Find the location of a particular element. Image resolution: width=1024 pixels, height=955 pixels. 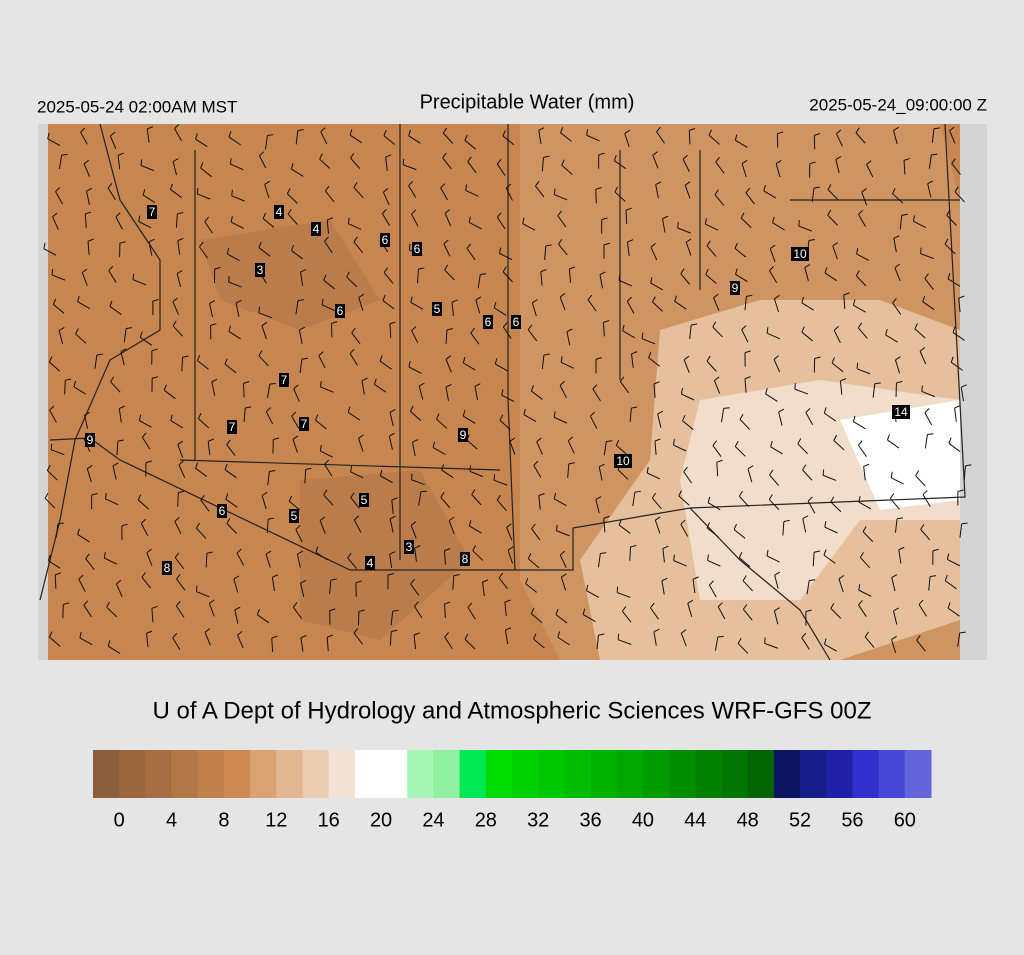

colorbar-tick-label: 60 is located at coordinates (905, 820).